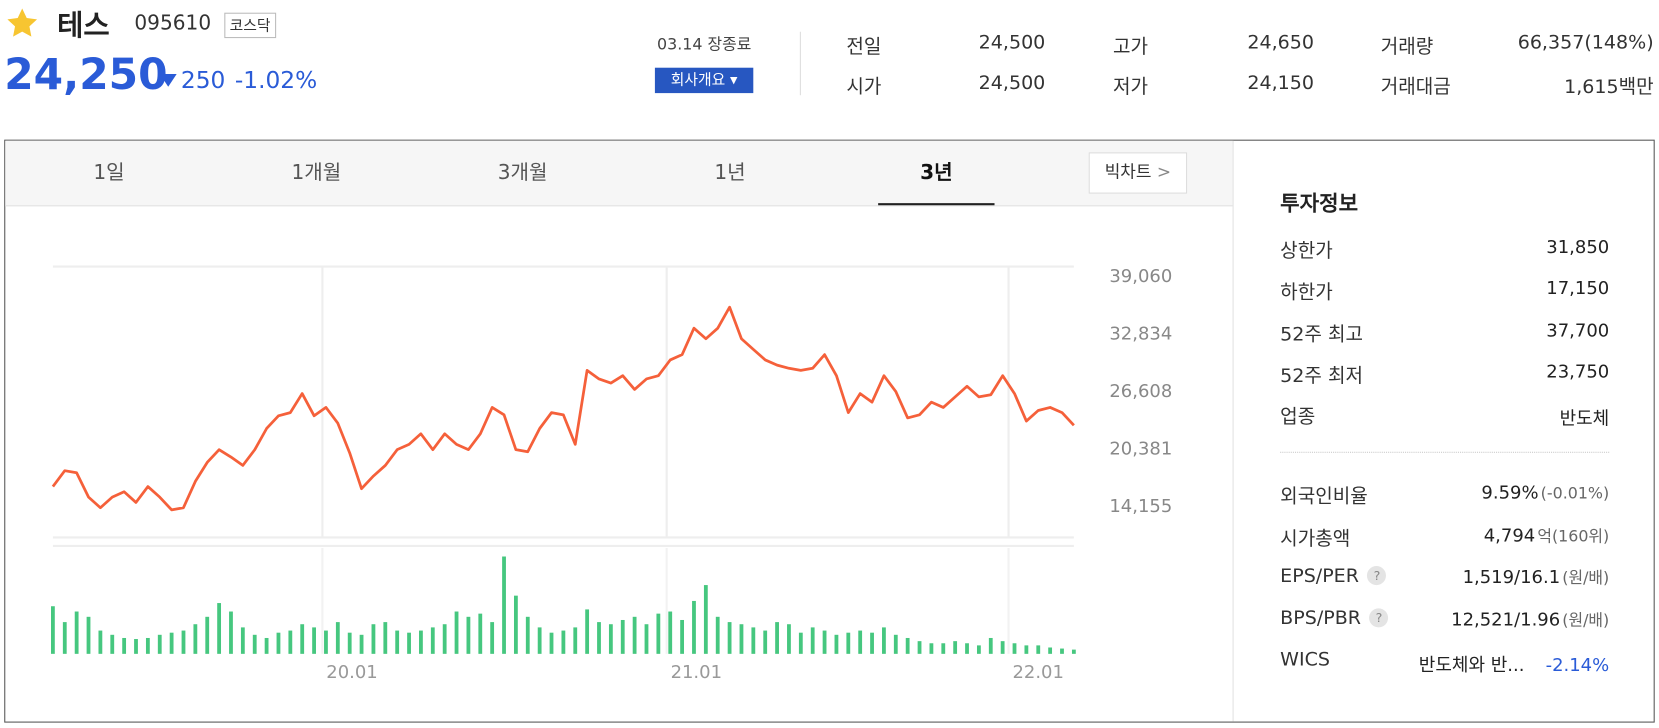 This screenshot has width=1659, height=728. What do you see at coordinates (1445, 452) in the screenshot?
I see `separator` at bounding box center [1445, 452].